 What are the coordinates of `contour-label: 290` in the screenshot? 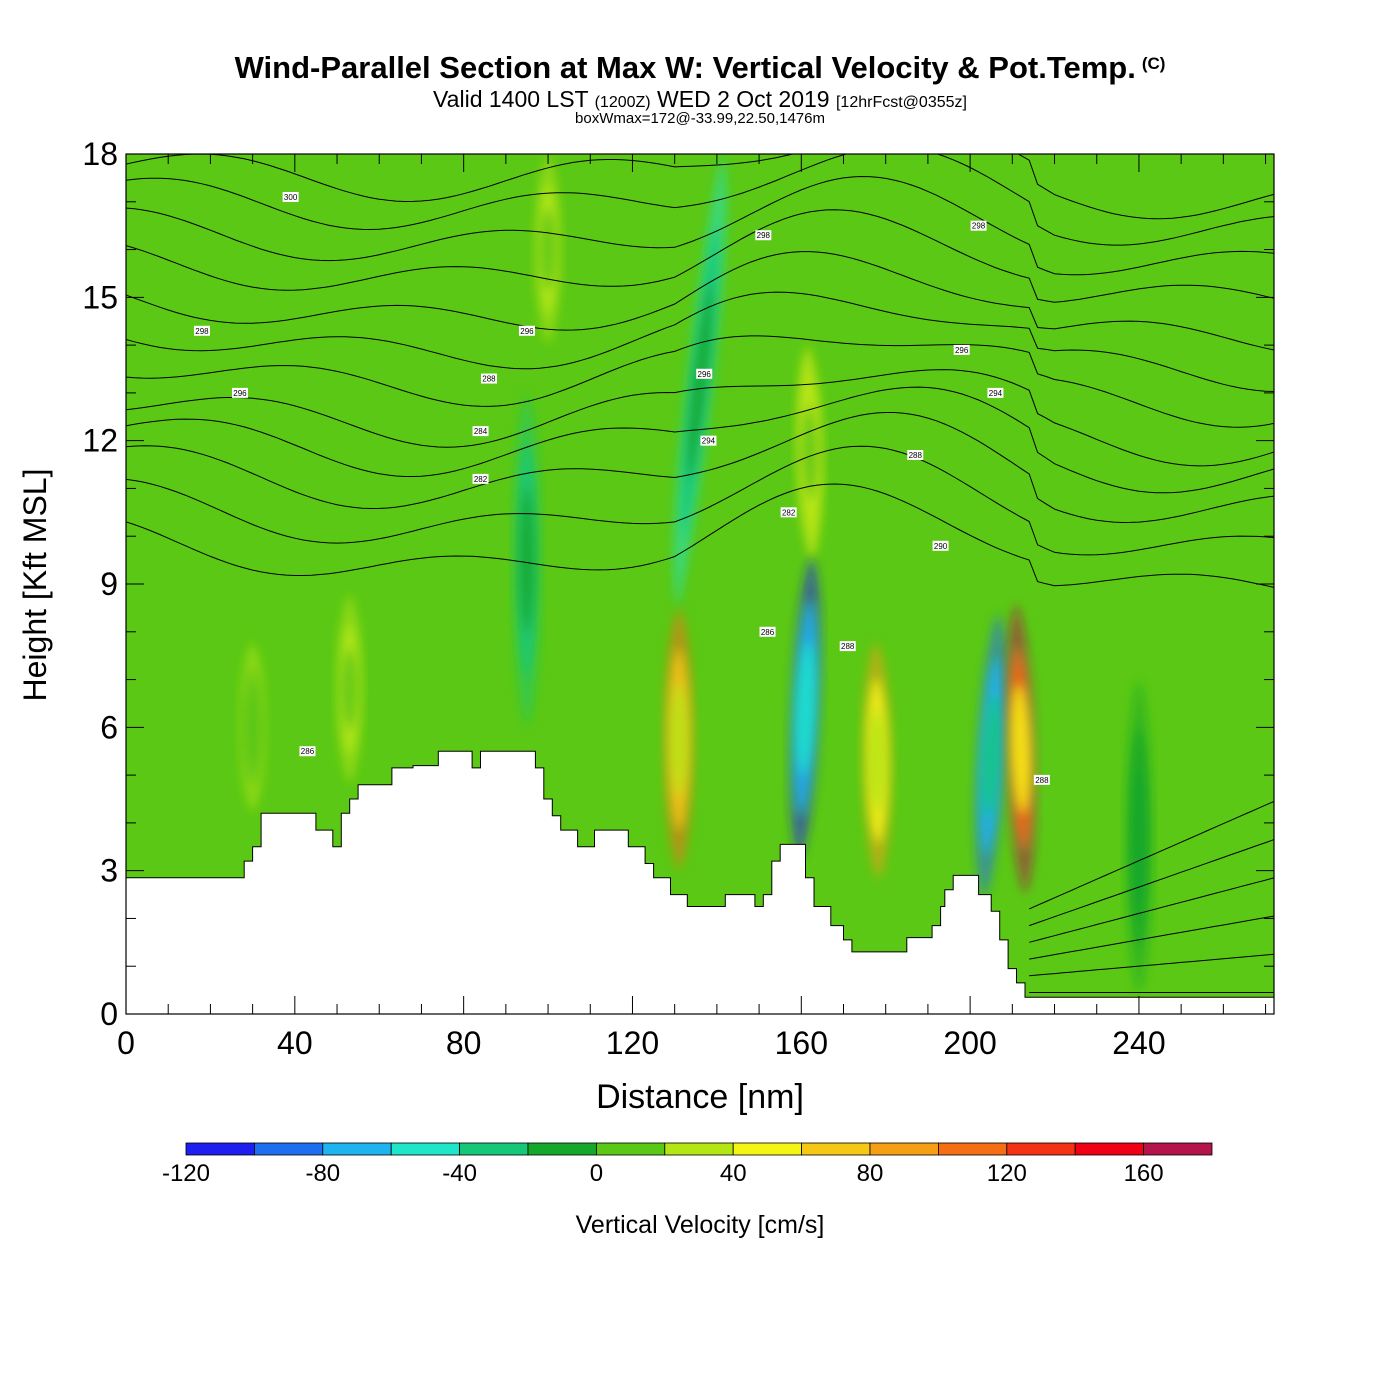 It's located at (940, 545).